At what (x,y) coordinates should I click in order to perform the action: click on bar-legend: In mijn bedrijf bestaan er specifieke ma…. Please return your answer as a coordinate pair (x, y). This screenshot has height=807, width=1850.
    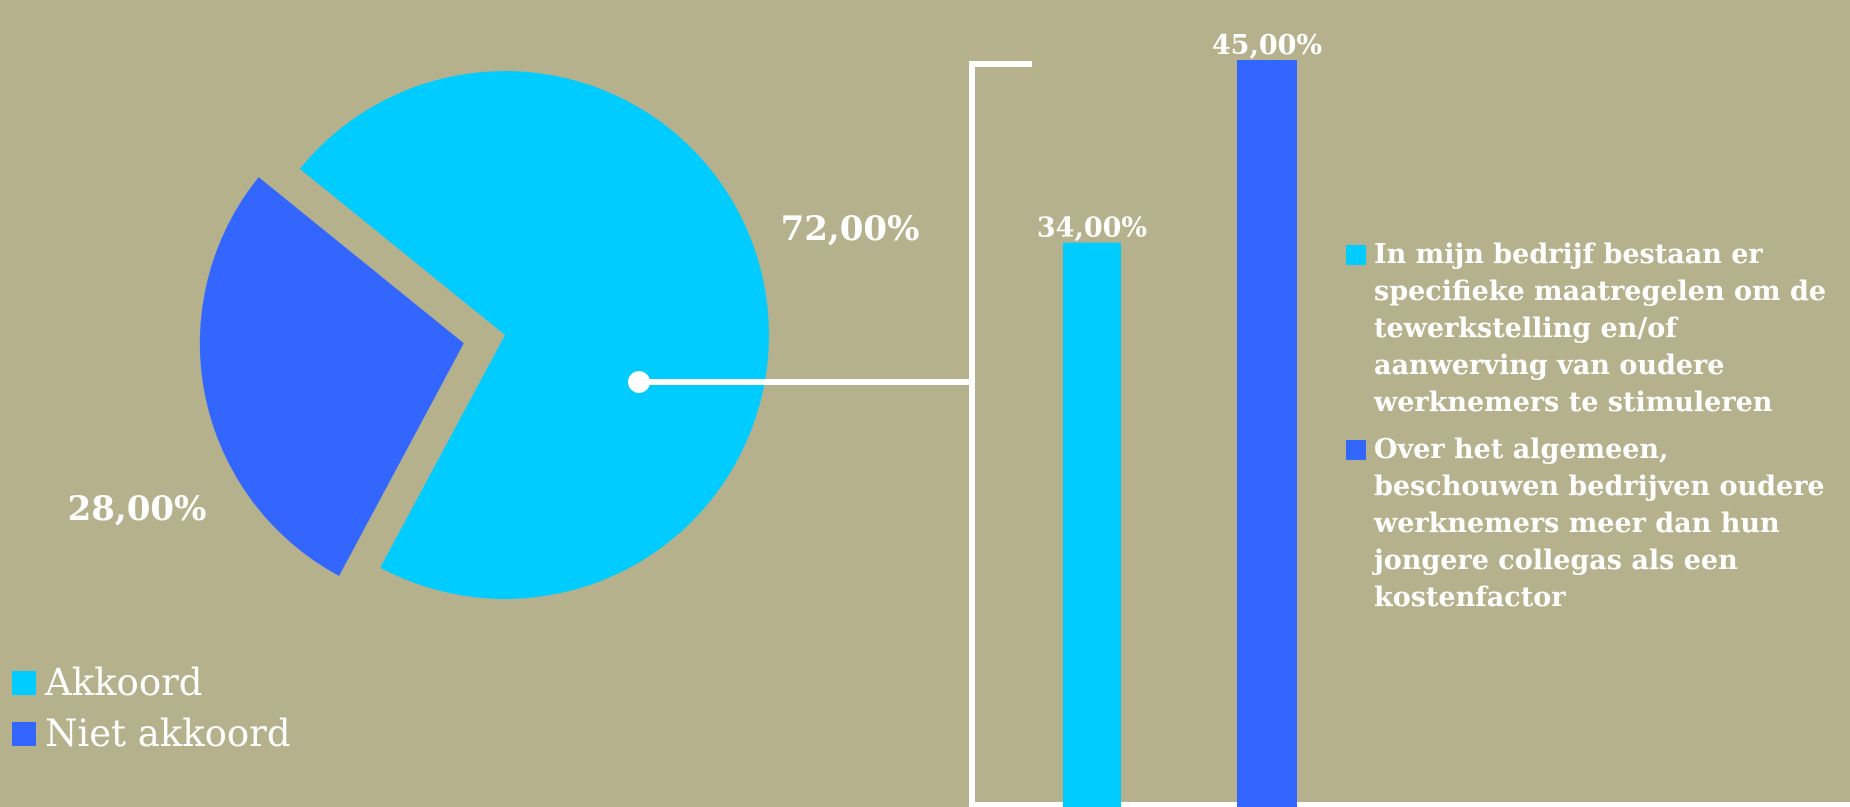
    Looking at the image, I should click on (1596, 431).